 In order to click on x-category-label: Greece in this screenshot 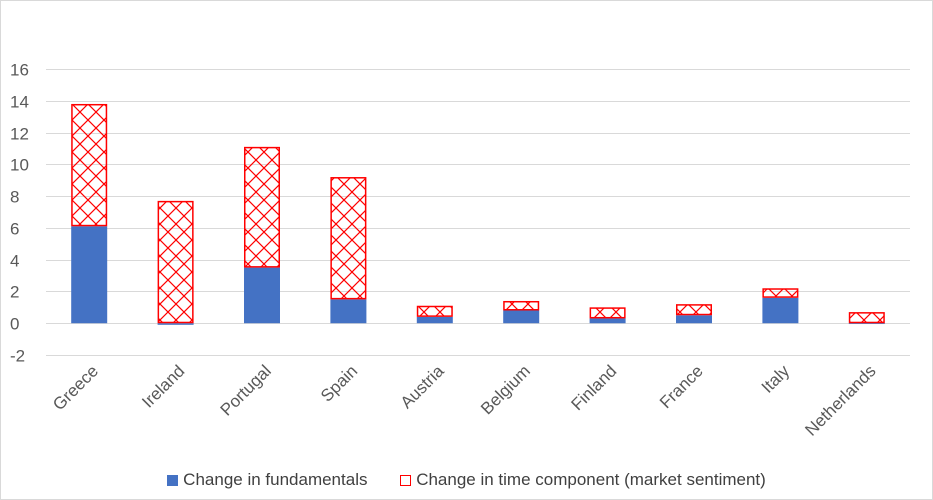, I will do `click(75, 387)`.